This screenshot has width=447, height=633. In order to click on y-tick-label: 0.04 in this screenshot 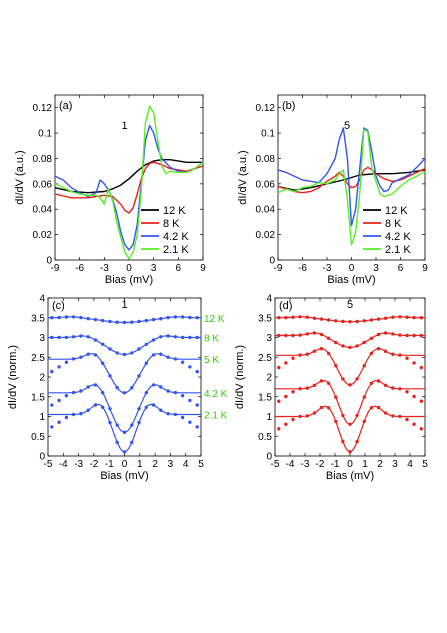, I will do `click(43, 210)`.